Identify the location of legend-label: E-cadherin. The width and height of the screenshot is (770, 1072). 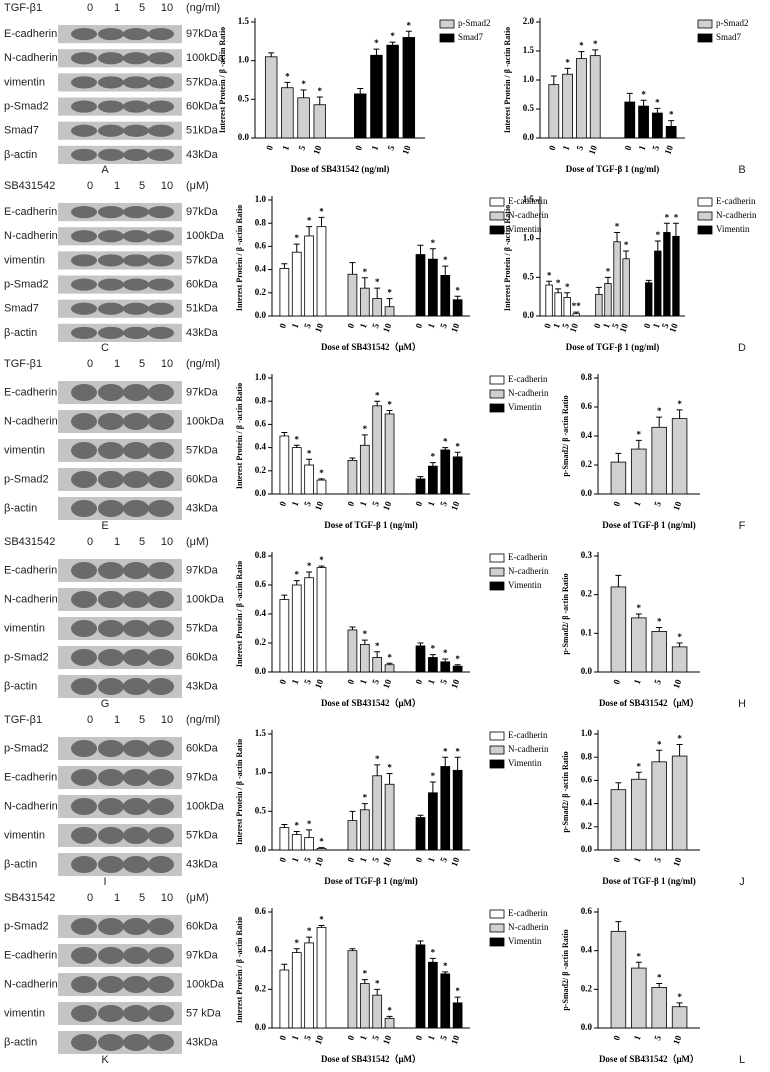
(528, 201).